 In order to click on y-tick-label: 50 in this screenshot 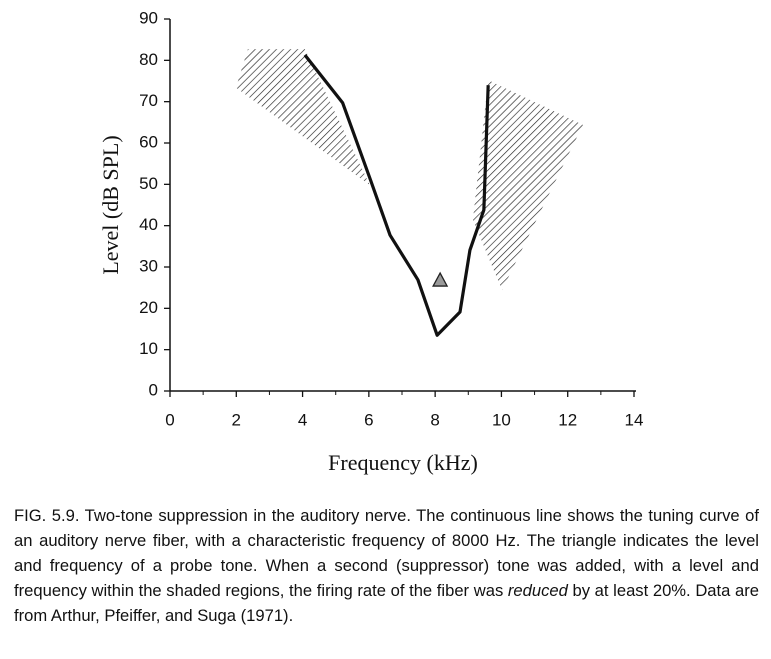, I will do `click(148, 183)`.